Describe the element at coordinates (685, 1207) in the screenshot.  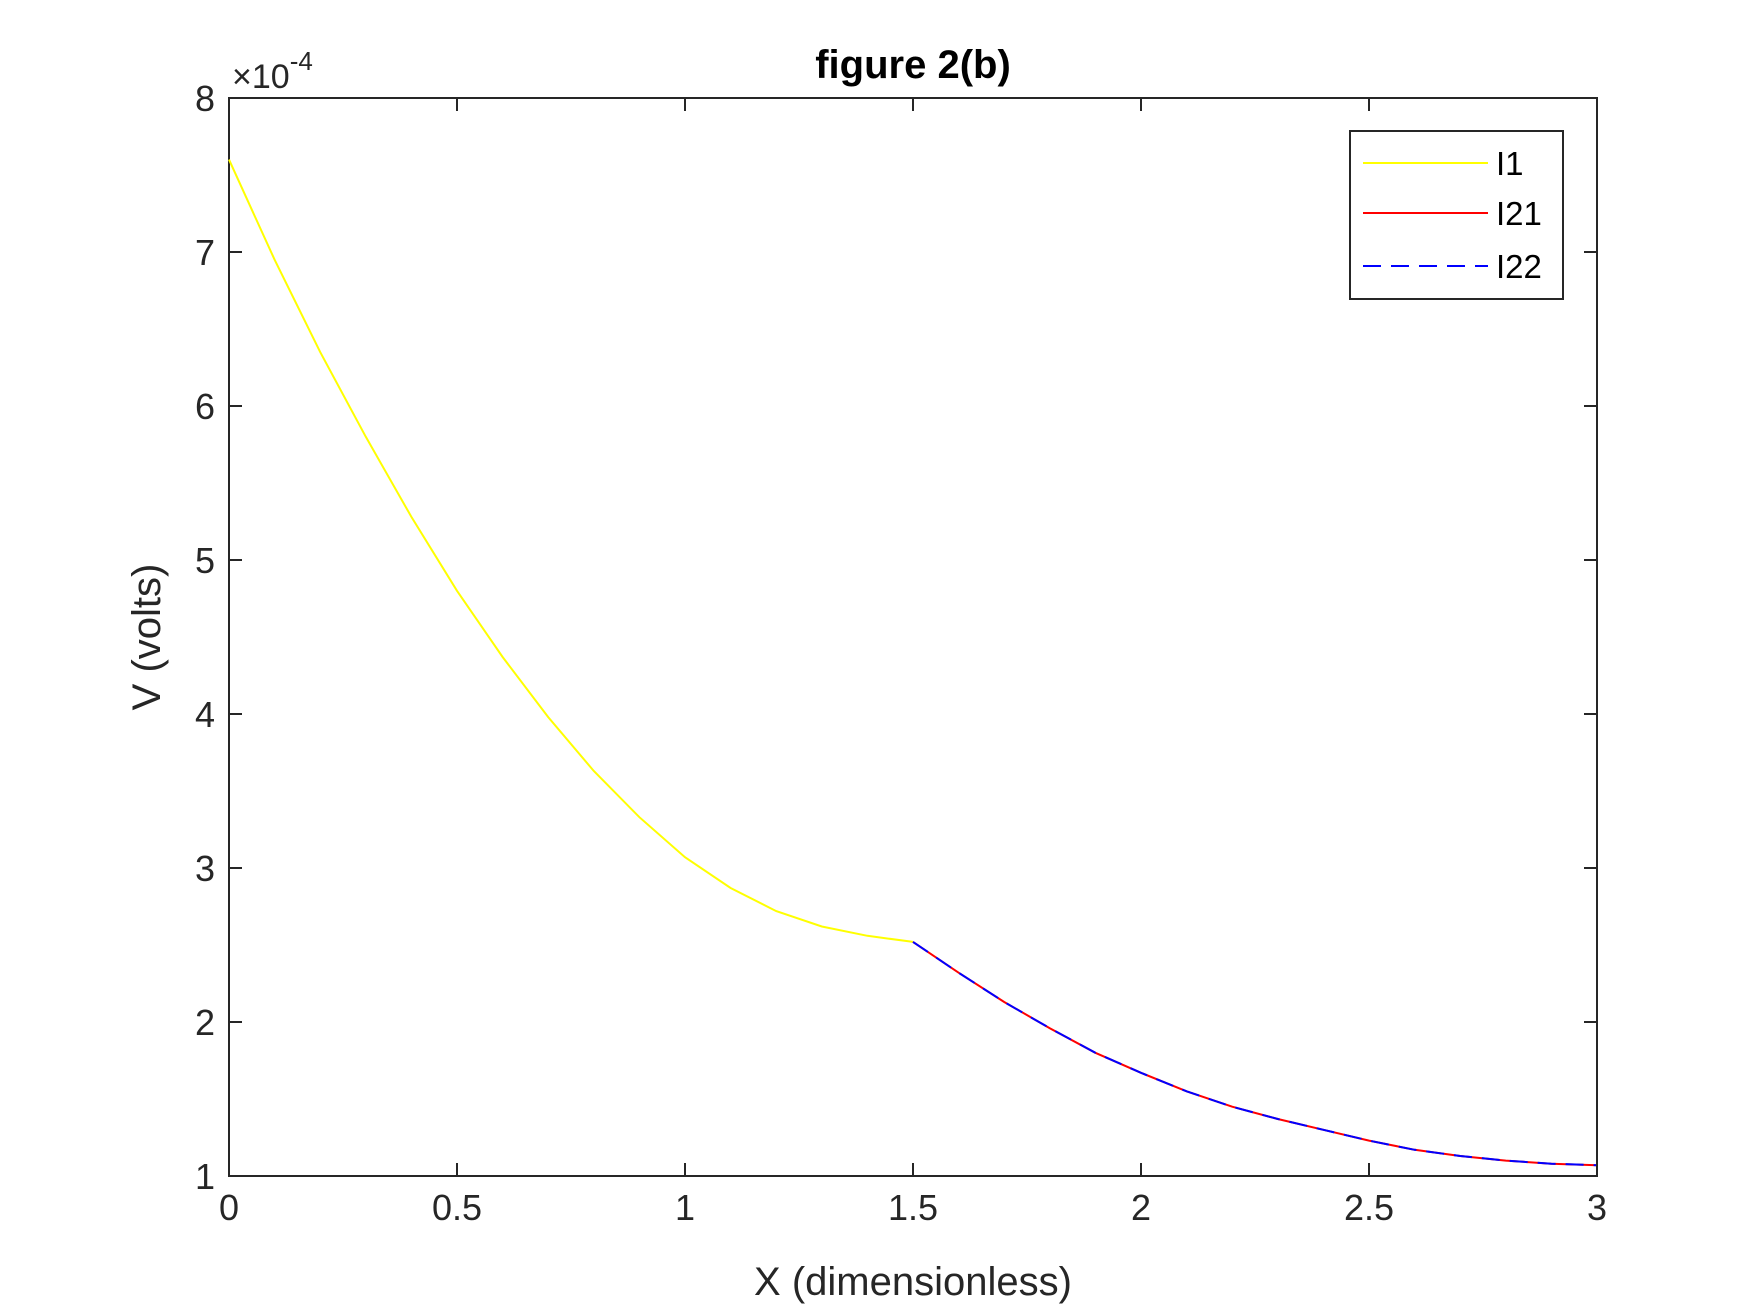
I see `x-tick-label: 1` at that location.